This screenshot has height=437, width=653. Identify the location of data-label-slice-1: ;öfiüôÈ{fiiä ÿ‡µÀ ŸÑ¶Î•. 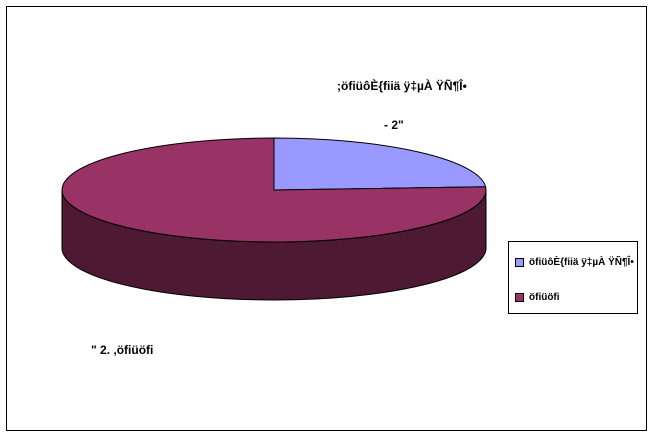
(402, 86).